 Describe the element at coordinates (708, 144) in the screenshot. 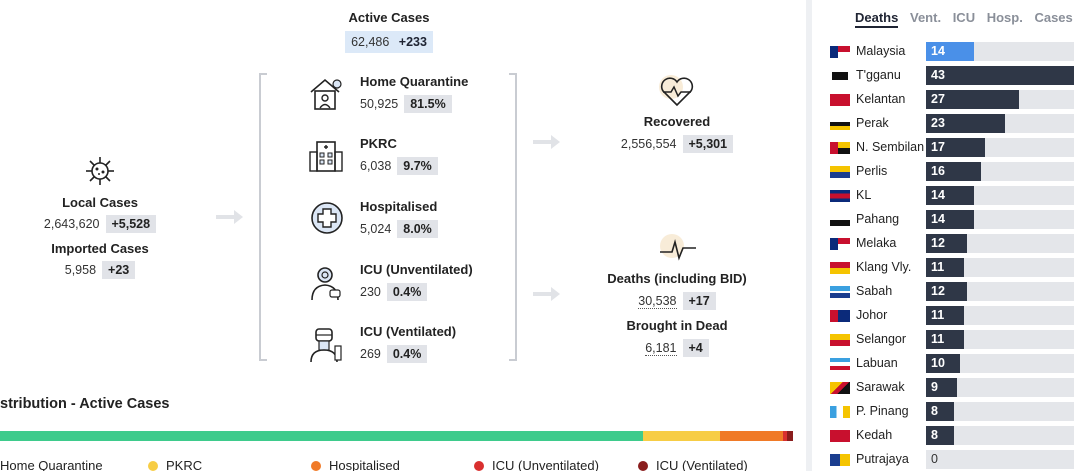

I see `recovered-delta: +5,301` at that location.